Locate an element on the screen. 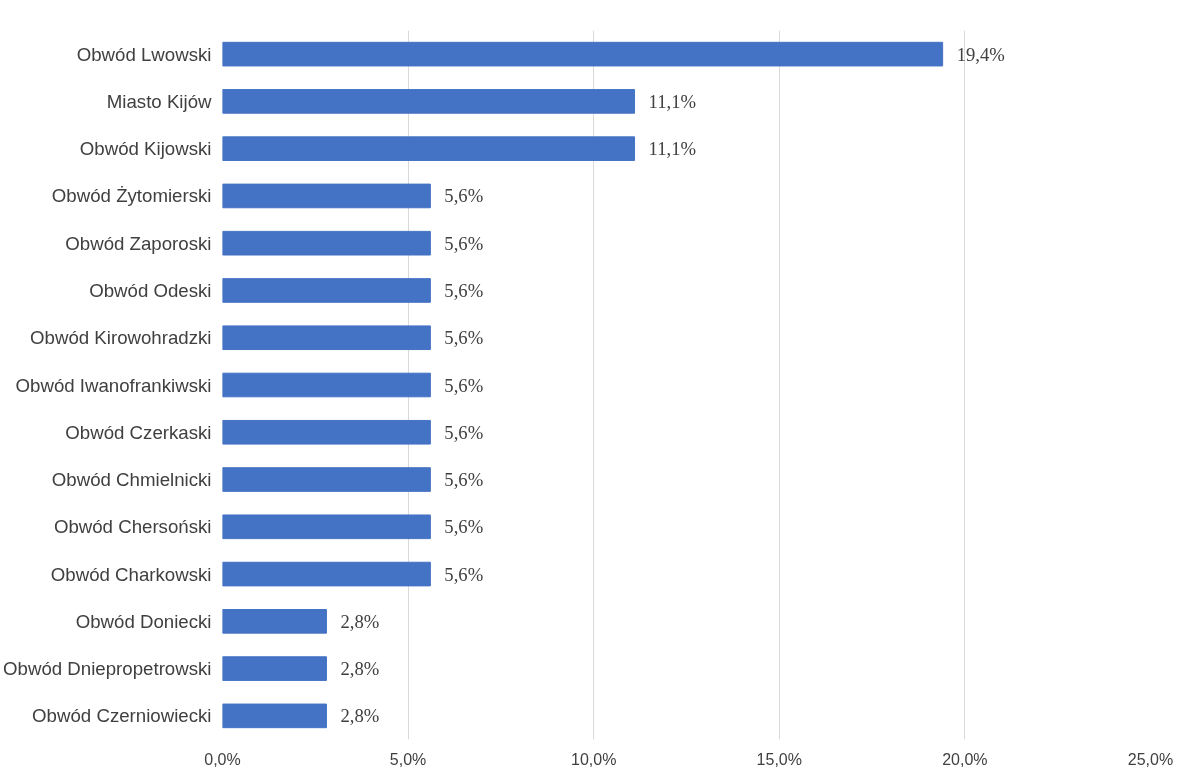 The width and height of the screenshot is (1198, 780). x-tick-label: 15,0% is located at coordinates (779, 759).